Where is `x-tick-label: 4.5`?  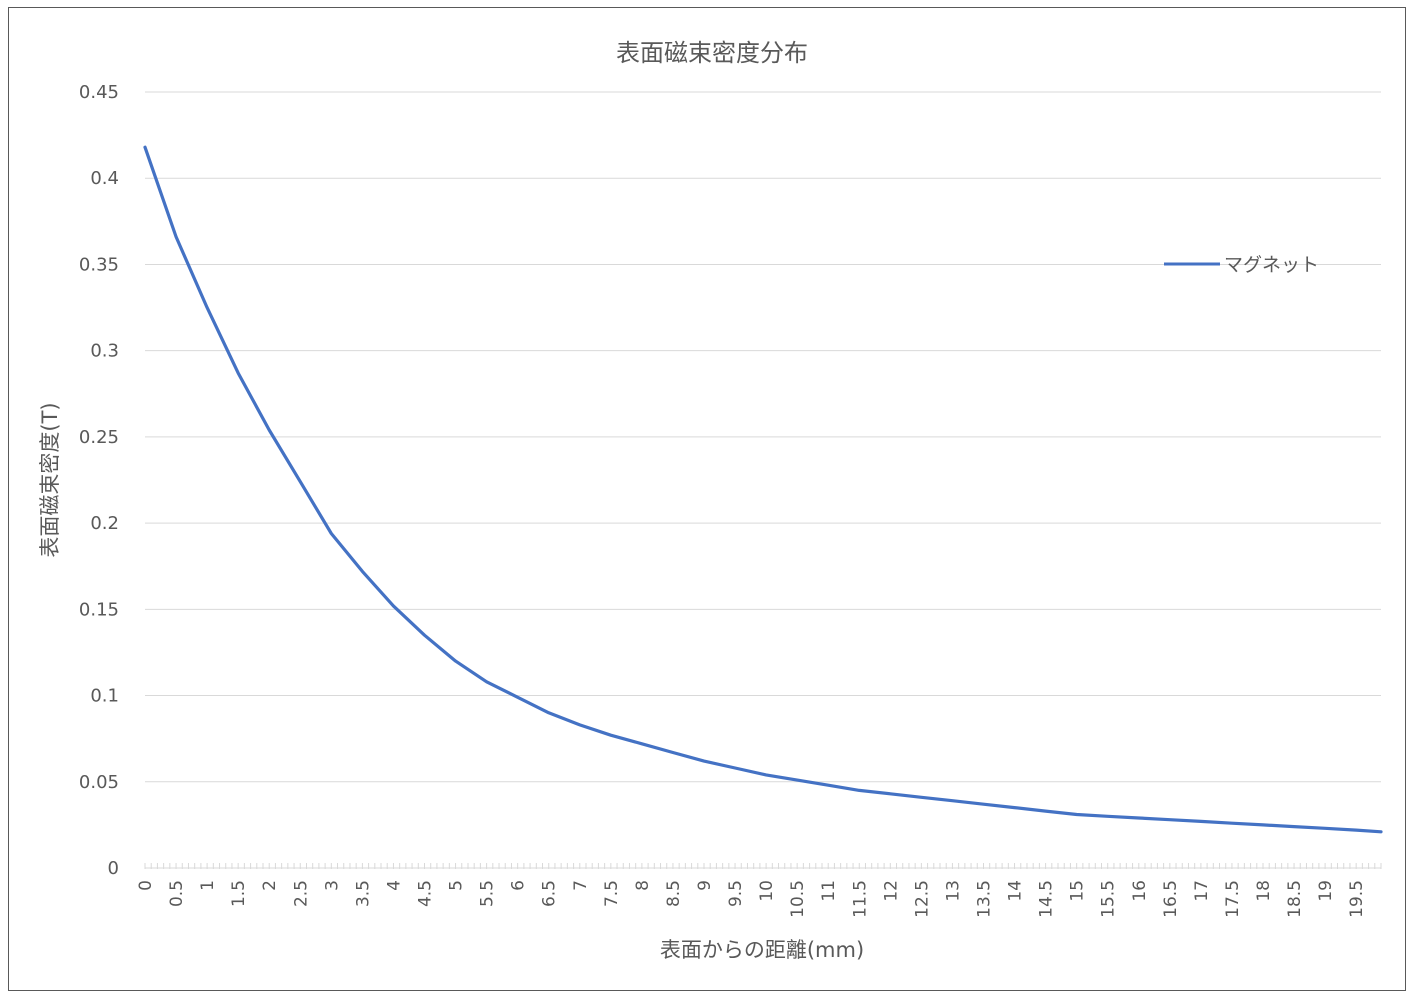 x-tick-label: 4.5 is located at coordinates (425, 893).